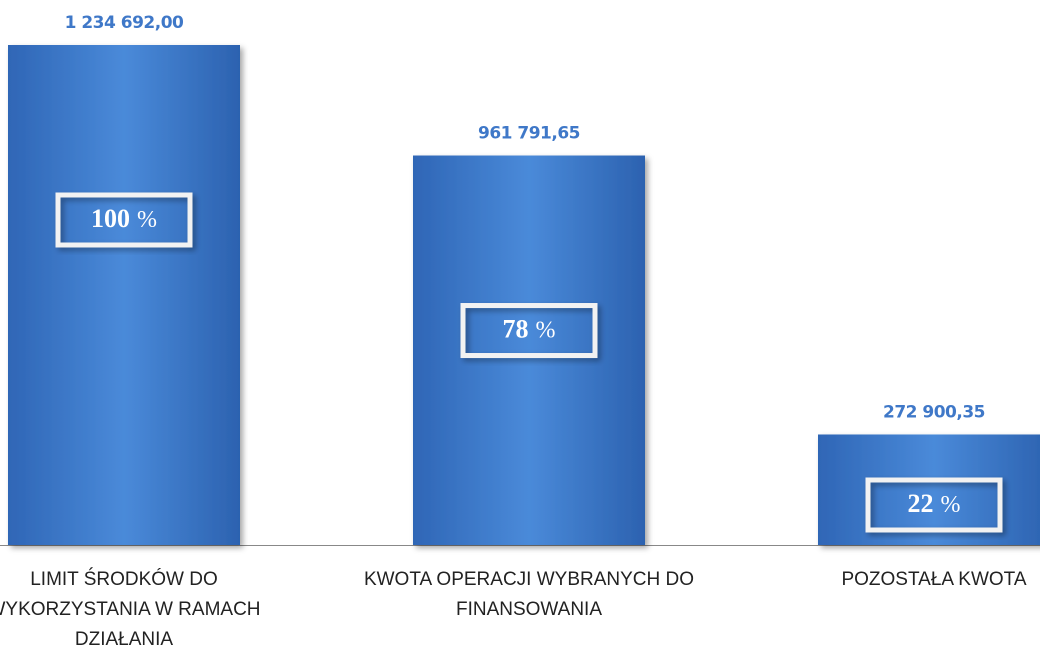  Describe the element at coordinates (921, 503) in the screenshot. I see `percent-value: 22` at that location.